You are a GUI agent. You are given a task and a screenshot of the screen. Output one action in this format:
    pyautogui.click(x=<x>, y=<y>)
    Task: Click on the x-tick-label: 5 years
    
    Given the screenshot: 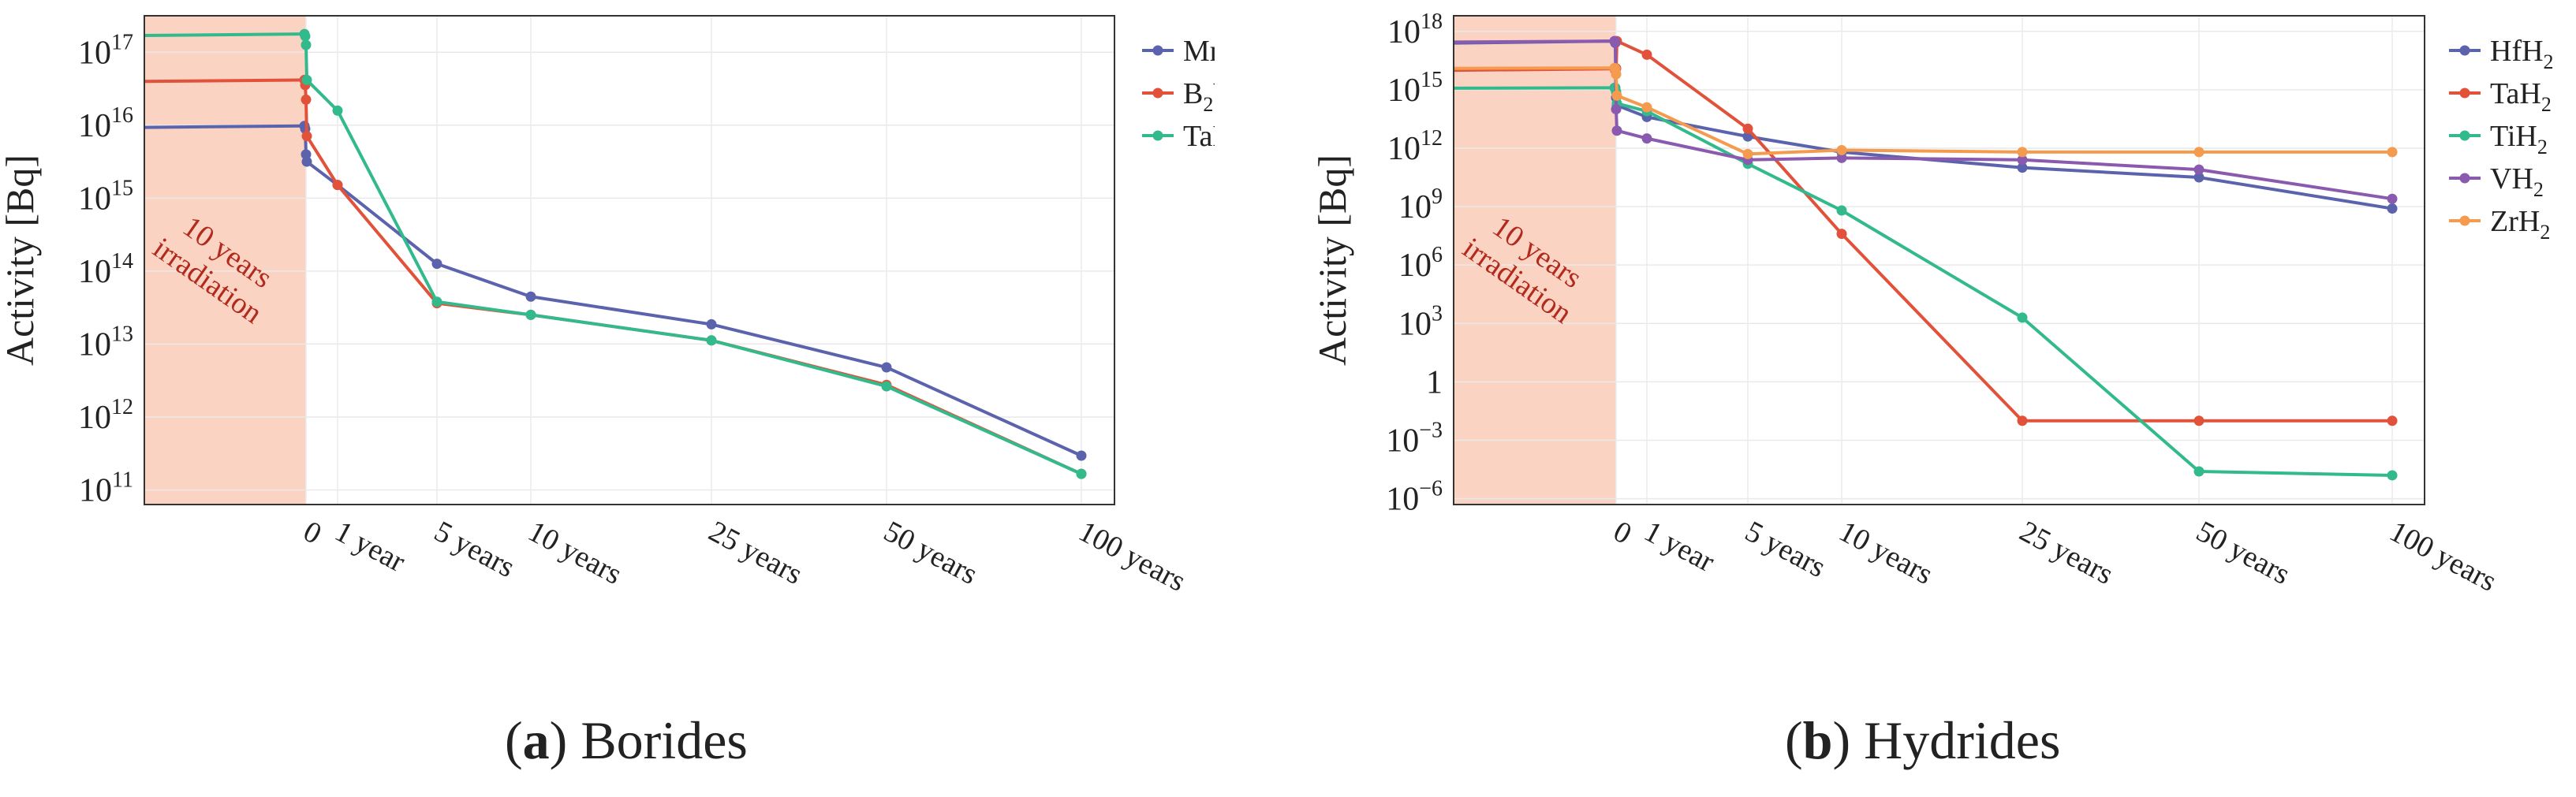 What is the action you would take?
    pyautogui.click(x=1785, y=549)
    